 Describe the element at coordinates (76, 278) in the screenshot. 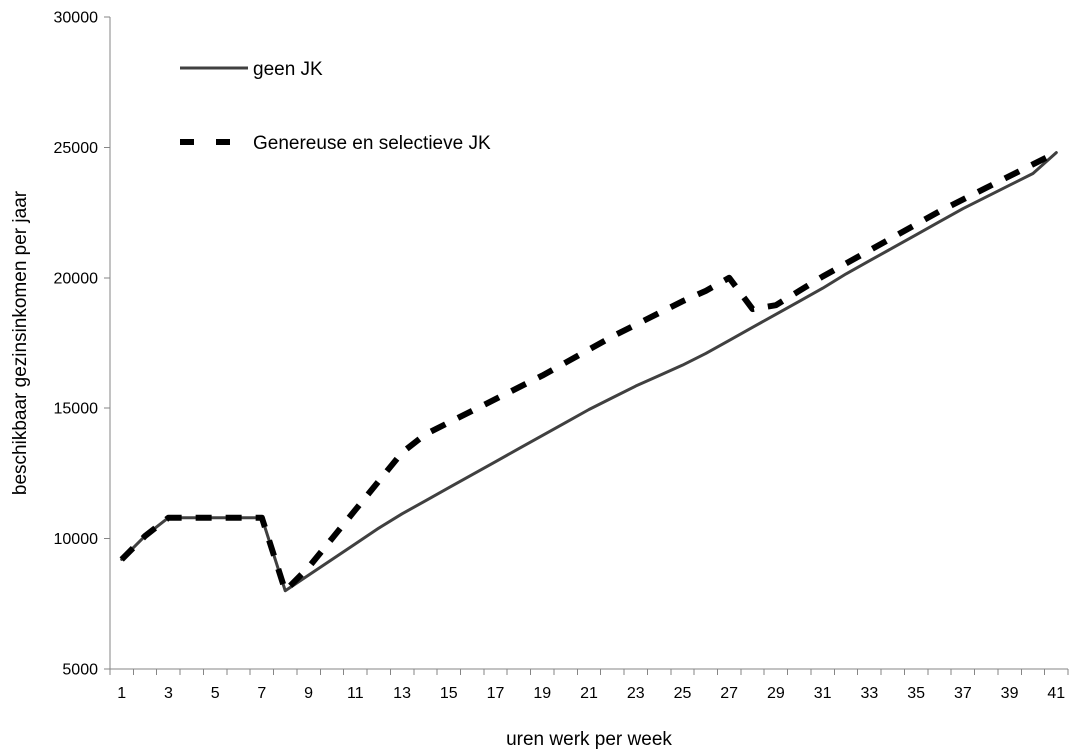

I see `y-tick-label: 20000` at that location.